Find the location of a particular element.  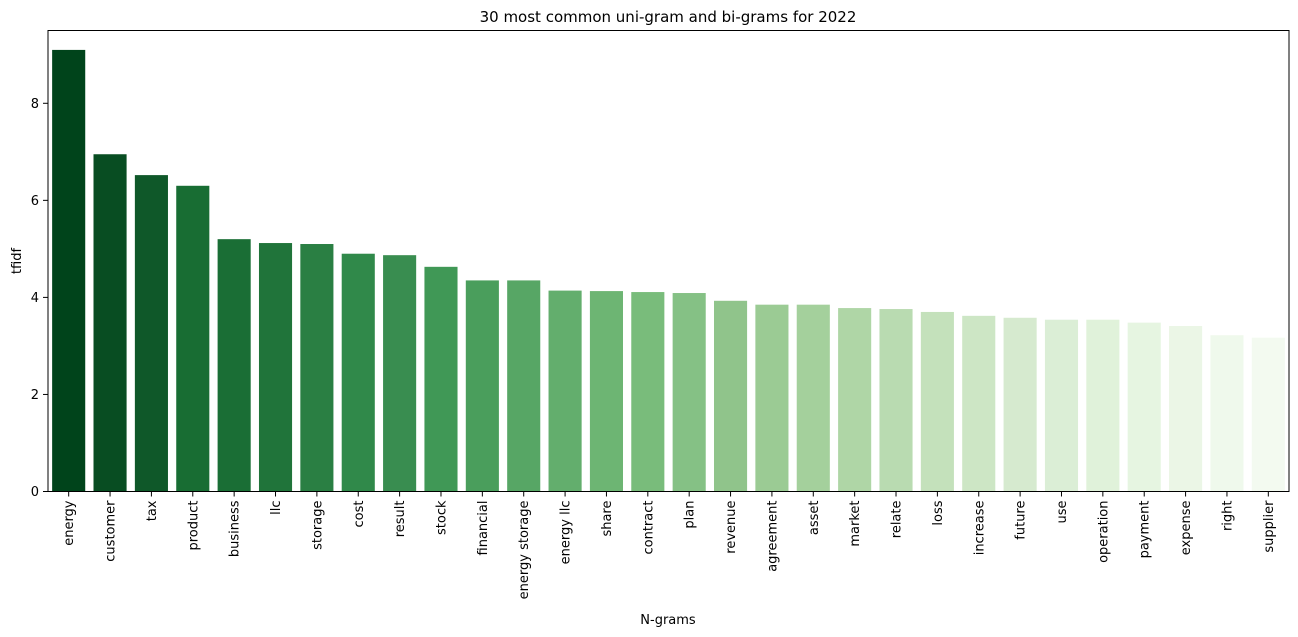

x-tick-label: market is located at coordinates (855, 524).